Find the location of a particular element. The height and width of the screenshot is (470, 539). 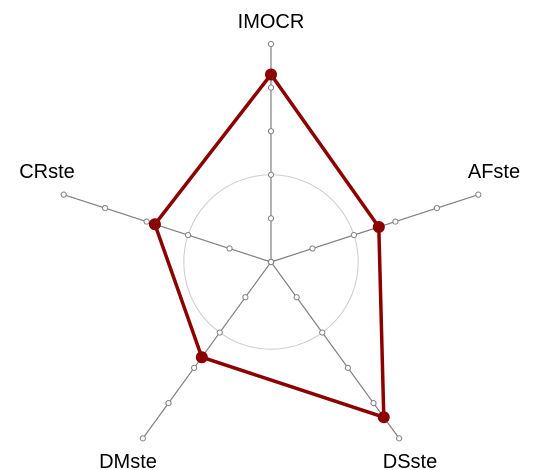

axis-label-crste: CRste is located at coordinates (47, 172).